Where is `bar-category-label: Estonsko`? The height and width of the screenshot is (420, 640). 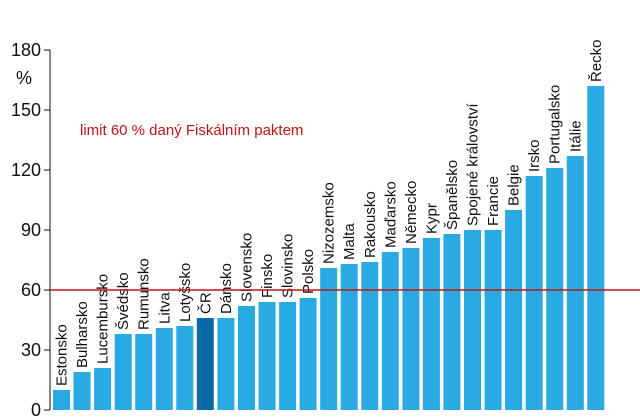
bar-category-label: Estonsko is located at coordinates (62, 355).